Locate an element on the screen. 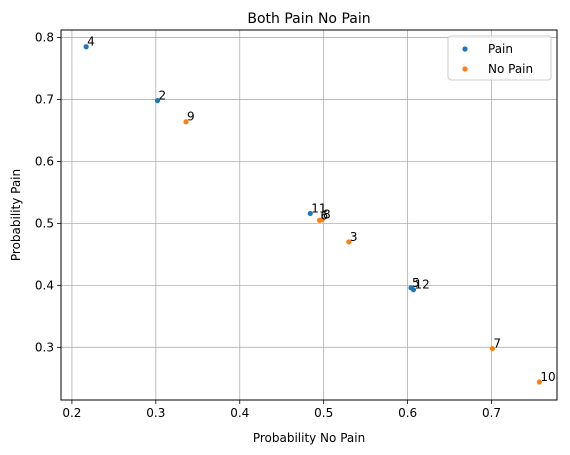  x-axis-label: Probability No Pain is located at coordinates (309, 438).